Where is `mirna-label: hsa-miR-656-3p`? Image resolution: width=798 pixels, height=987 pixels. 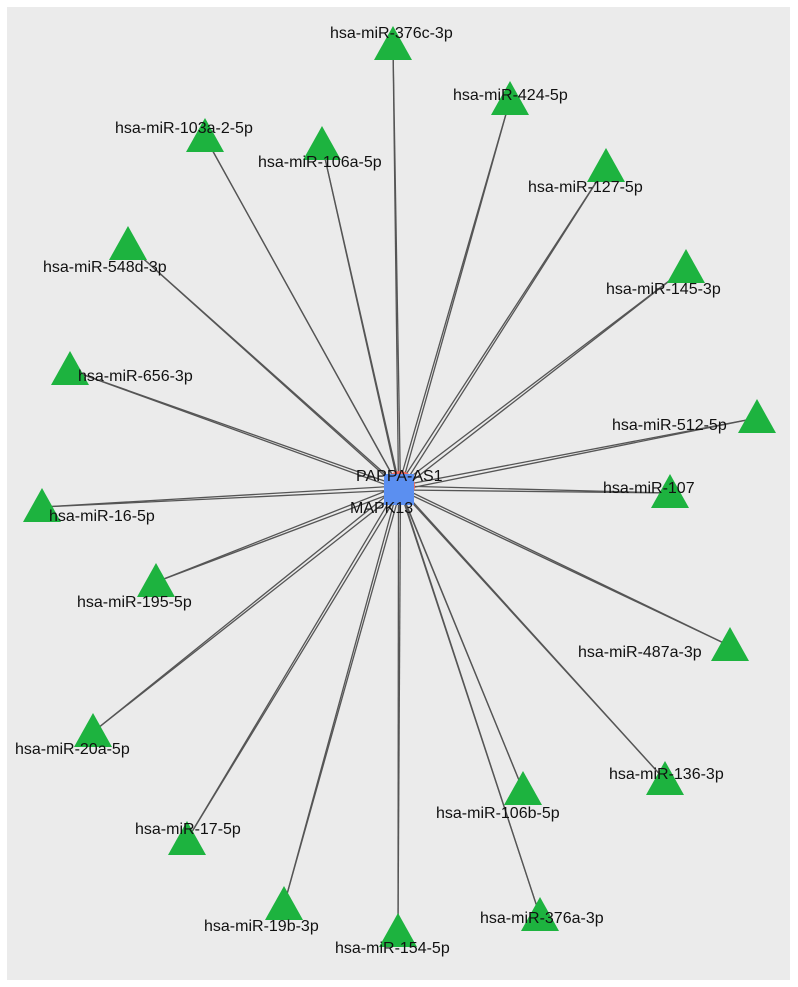 mirna-label: hsa-miR-656-3p is located at coordinates (135, 376).